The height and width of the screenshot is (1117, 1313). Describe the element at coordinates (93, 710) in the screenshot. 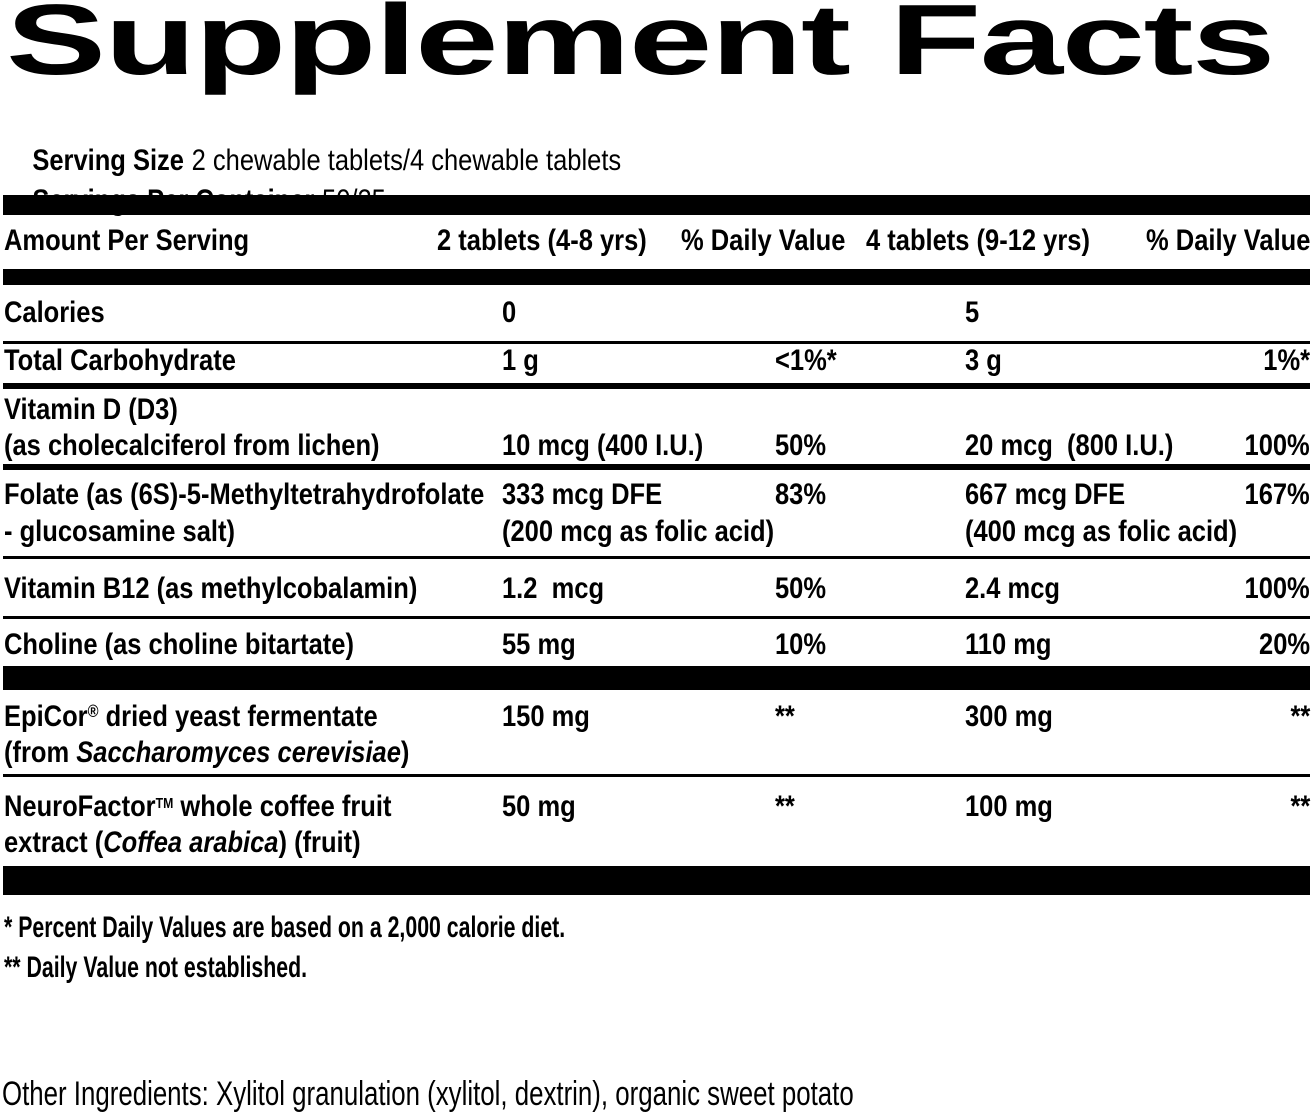

I see `registered-trademark-symbol: ®` at that location.